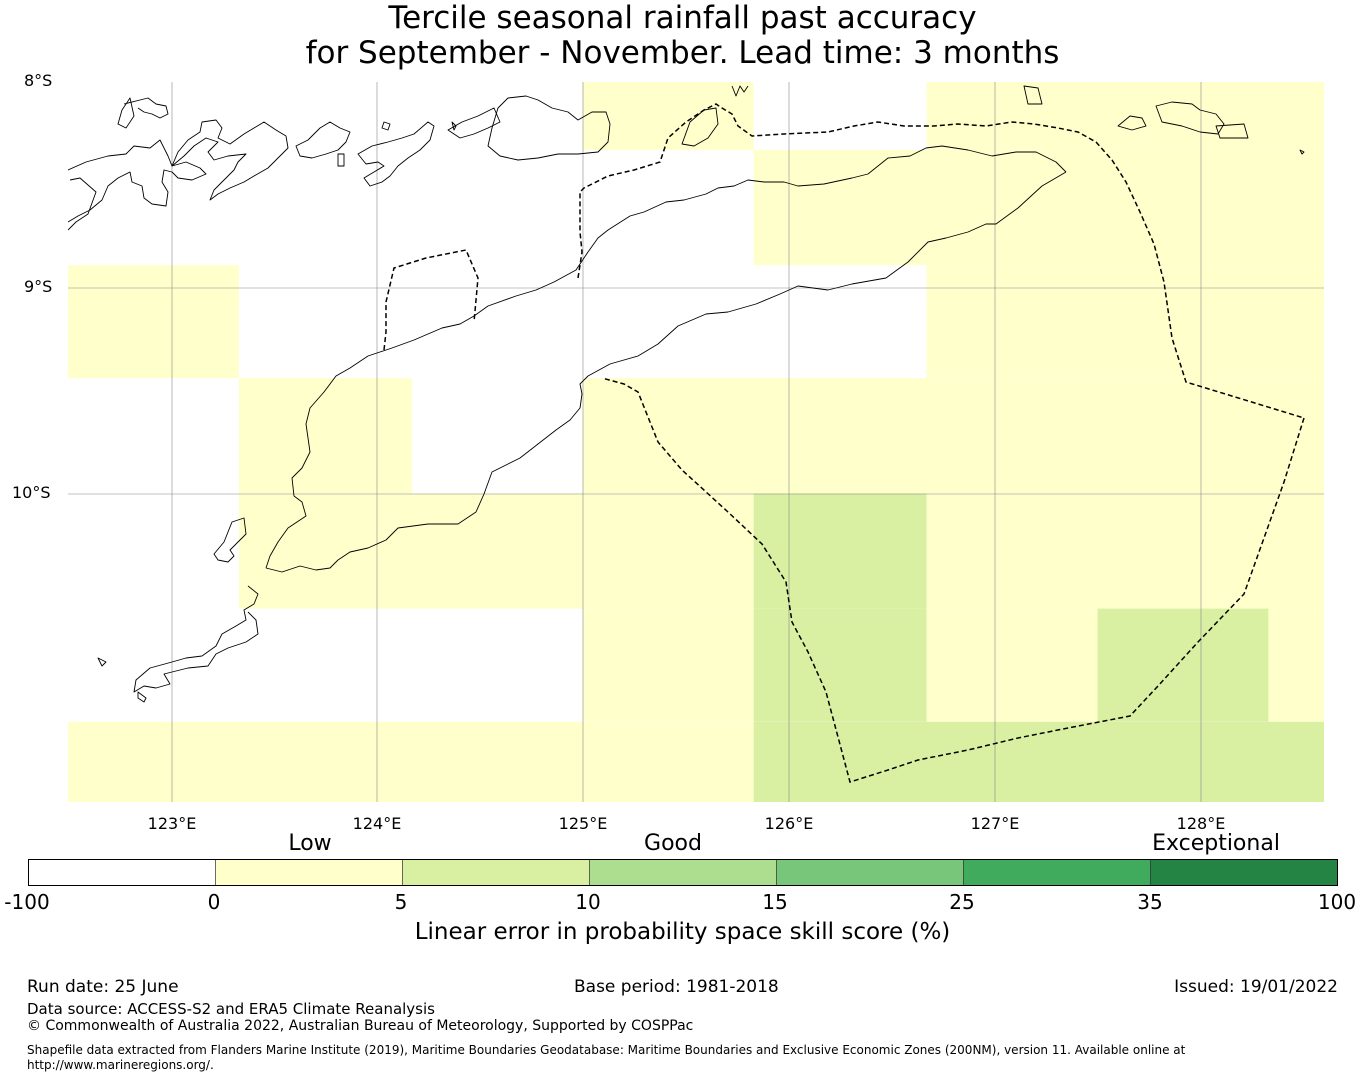  What do you see at coordinates (230, 540) in the screenshot?
I see `rote-coastline` at bounding box center [230, 540].